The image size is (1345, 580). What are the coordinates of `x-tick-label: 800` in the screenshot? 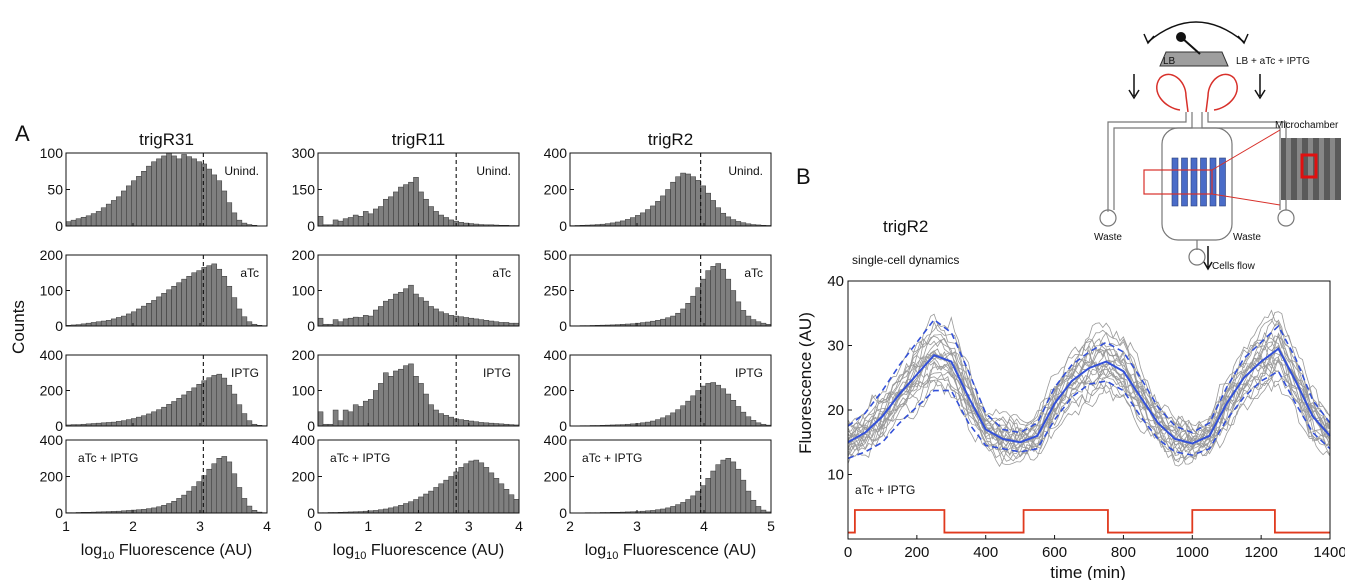 It's located at (1123, 552).